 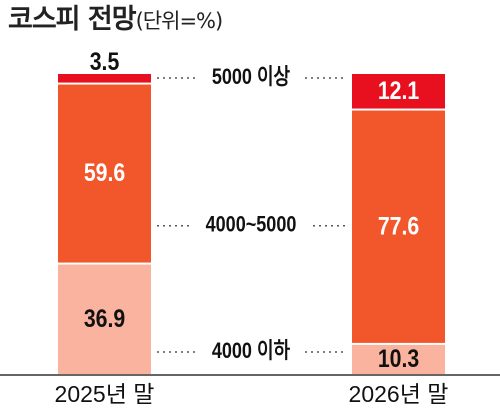 What do you see at coordinates (72, 19) in the screenshot?
I see `chart-title-main: 코스피 전망` at bounding box center [72, 19].